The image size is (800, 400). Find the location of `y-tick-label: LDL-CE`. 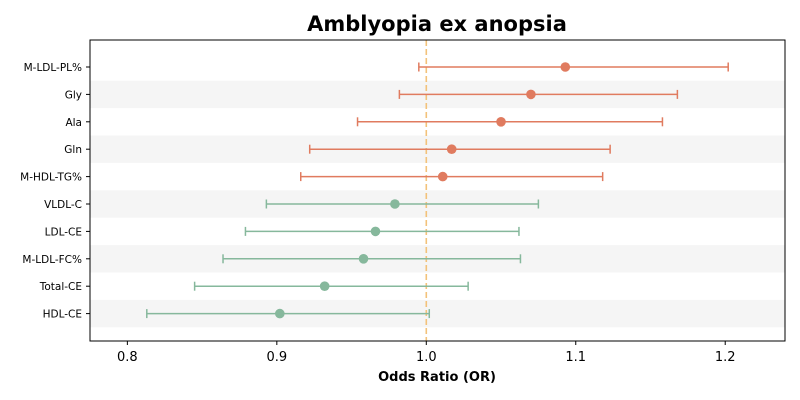

y-tick-label: LDL-CE is located at coordinates (63, 232).